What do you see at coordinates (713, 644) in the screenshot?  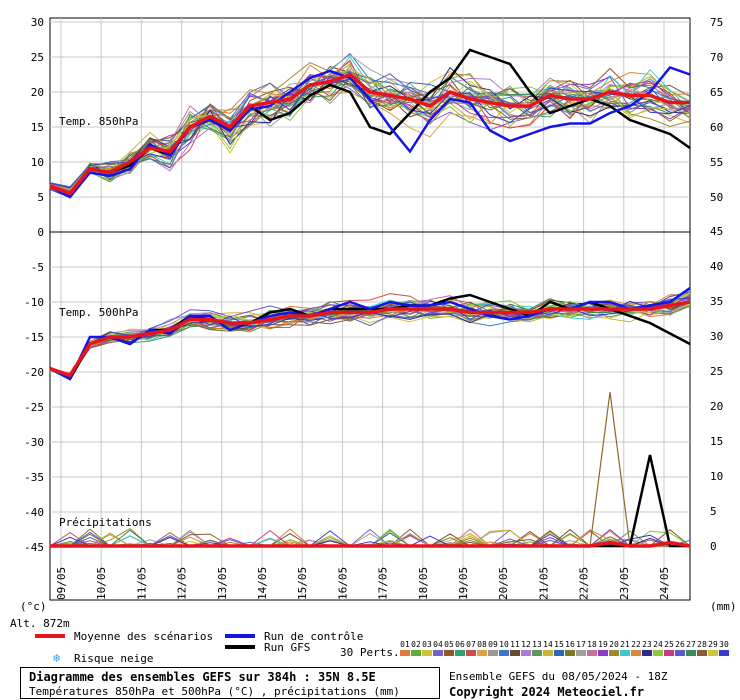 I see `pert-legend-label: 29` at bounding box center [713, 644].